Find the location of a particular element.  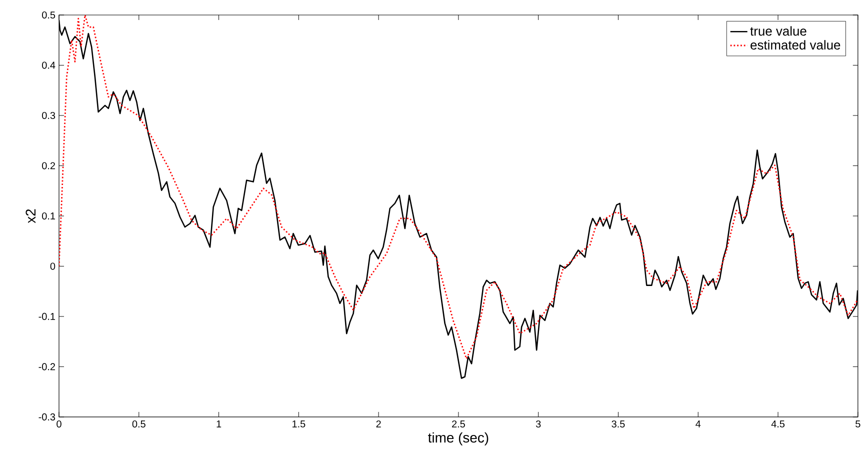

x-tick-label: 4.5 is located at coordinates (778, 424).